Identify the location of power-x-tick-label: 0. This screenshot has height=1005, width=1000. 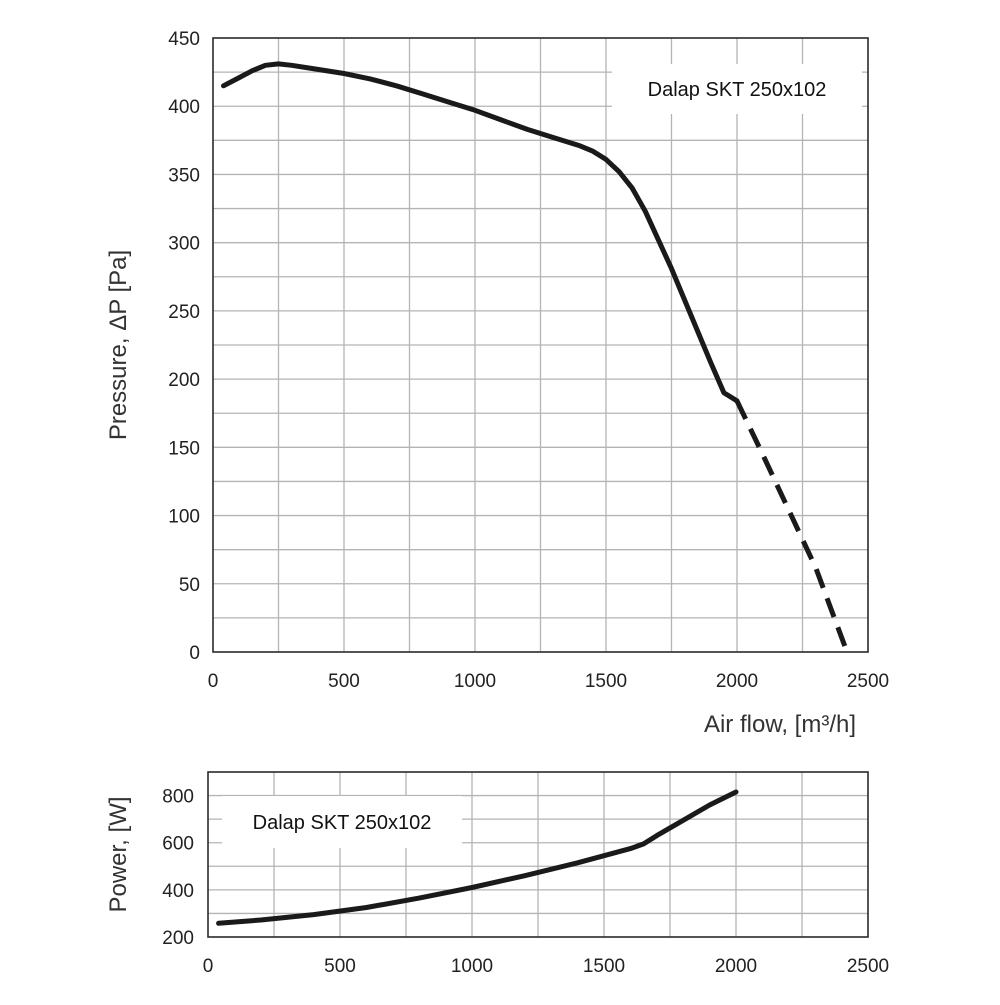
(208, 966).